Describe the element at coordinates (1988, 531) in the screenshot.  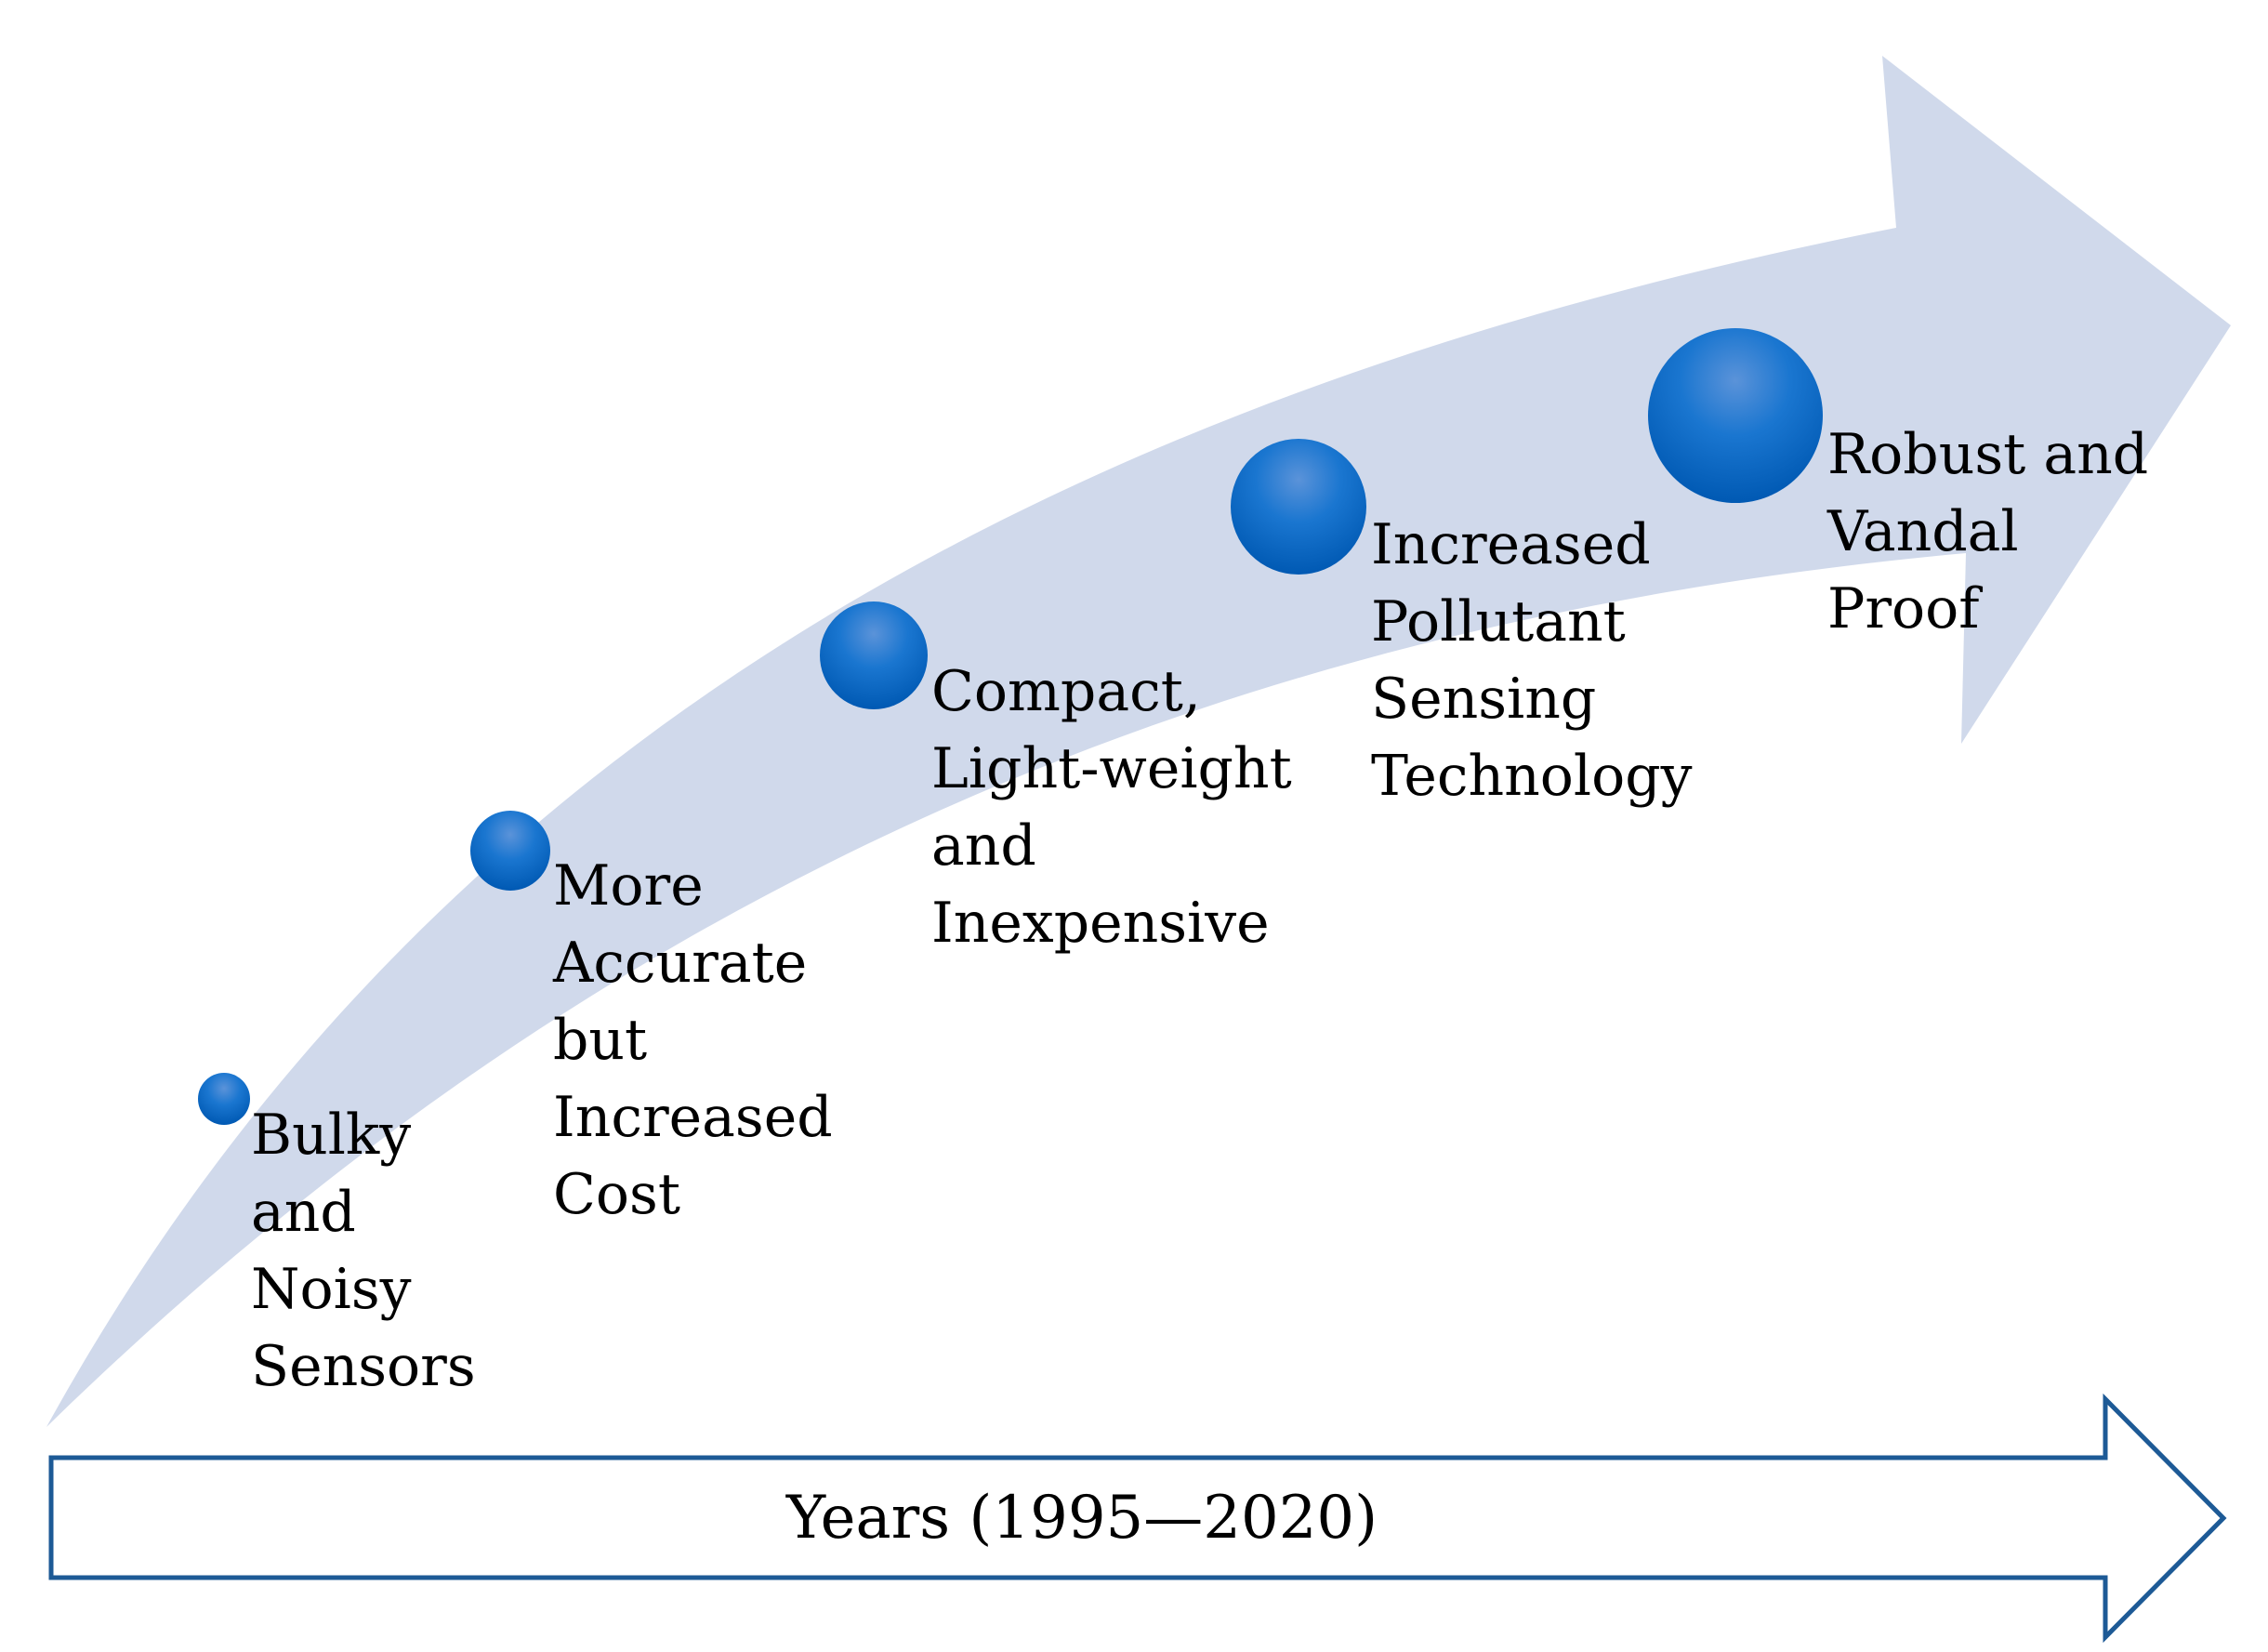
I see `stage-label-robust: Robust and Vandal Proof` at that location.